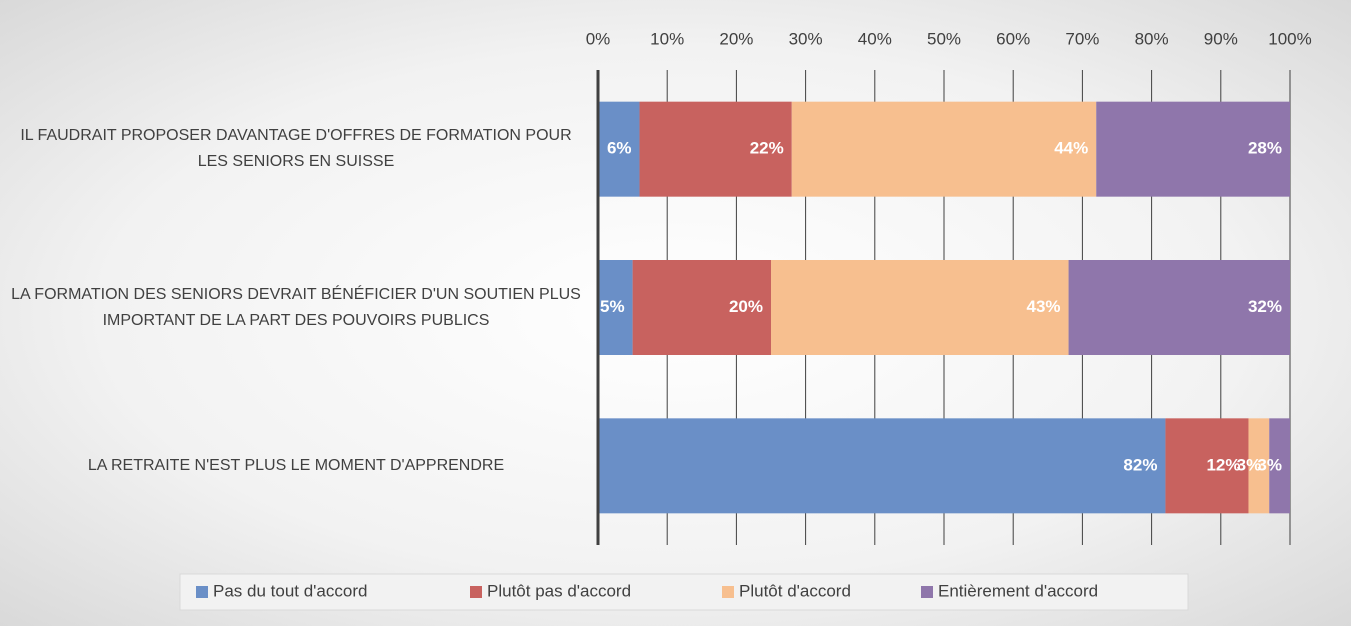 The width and height of the screenshot is (1351, 626). Describe the element at coordinates (746, 306) in the screenshot. I see `data-label: 20%` at that location.